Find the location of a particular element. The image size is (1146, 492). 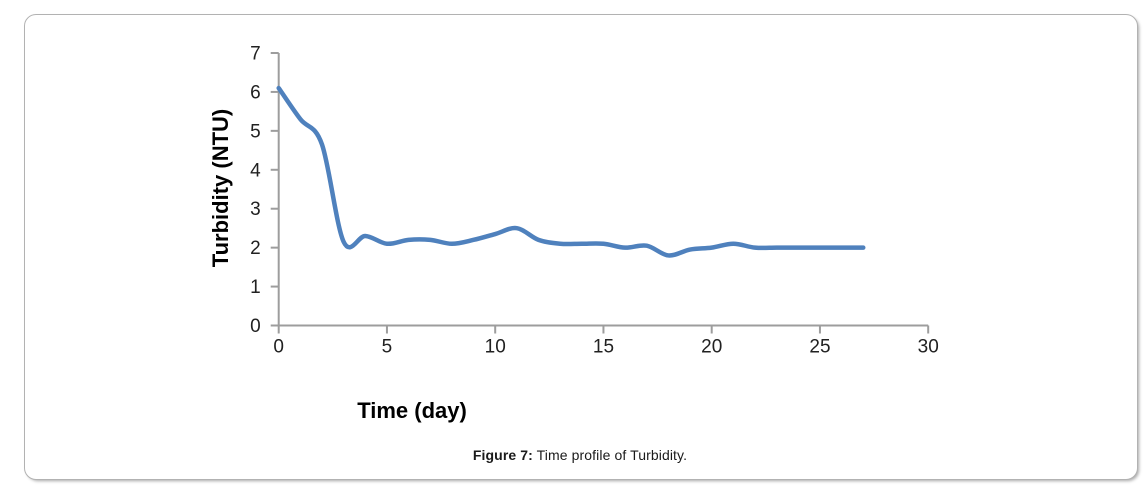

figure-caption-number: Figure 7: is located at coordinates (502, 455).